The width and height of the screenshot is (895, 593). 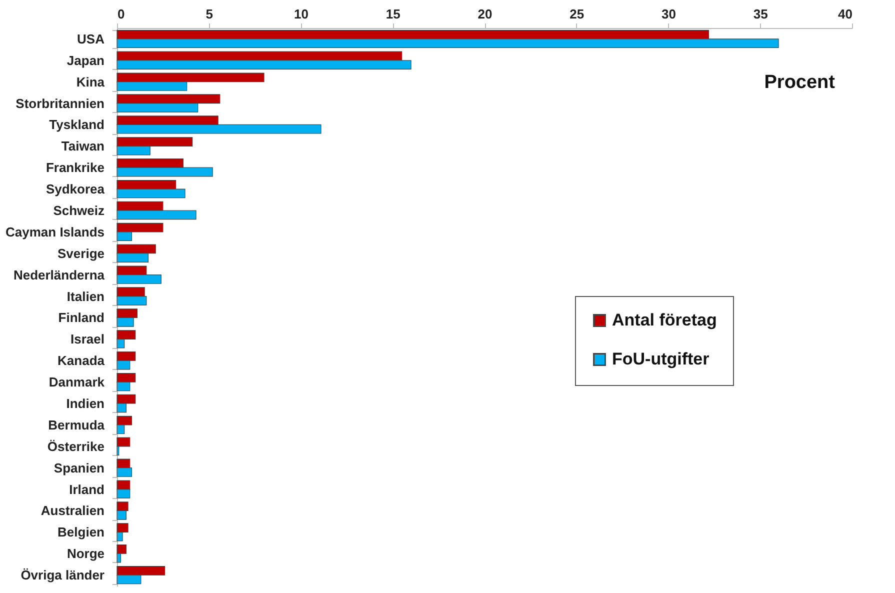 What do you see at coordinates (87, 339) in the screenshot?
I see `y-tick-label: Israel` at bounding box center [87, 339].